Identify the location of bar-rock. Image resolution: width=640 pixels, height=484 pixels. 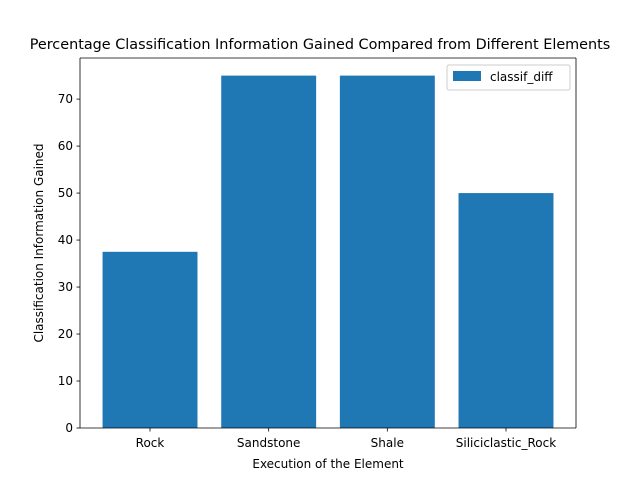
(150, 339).